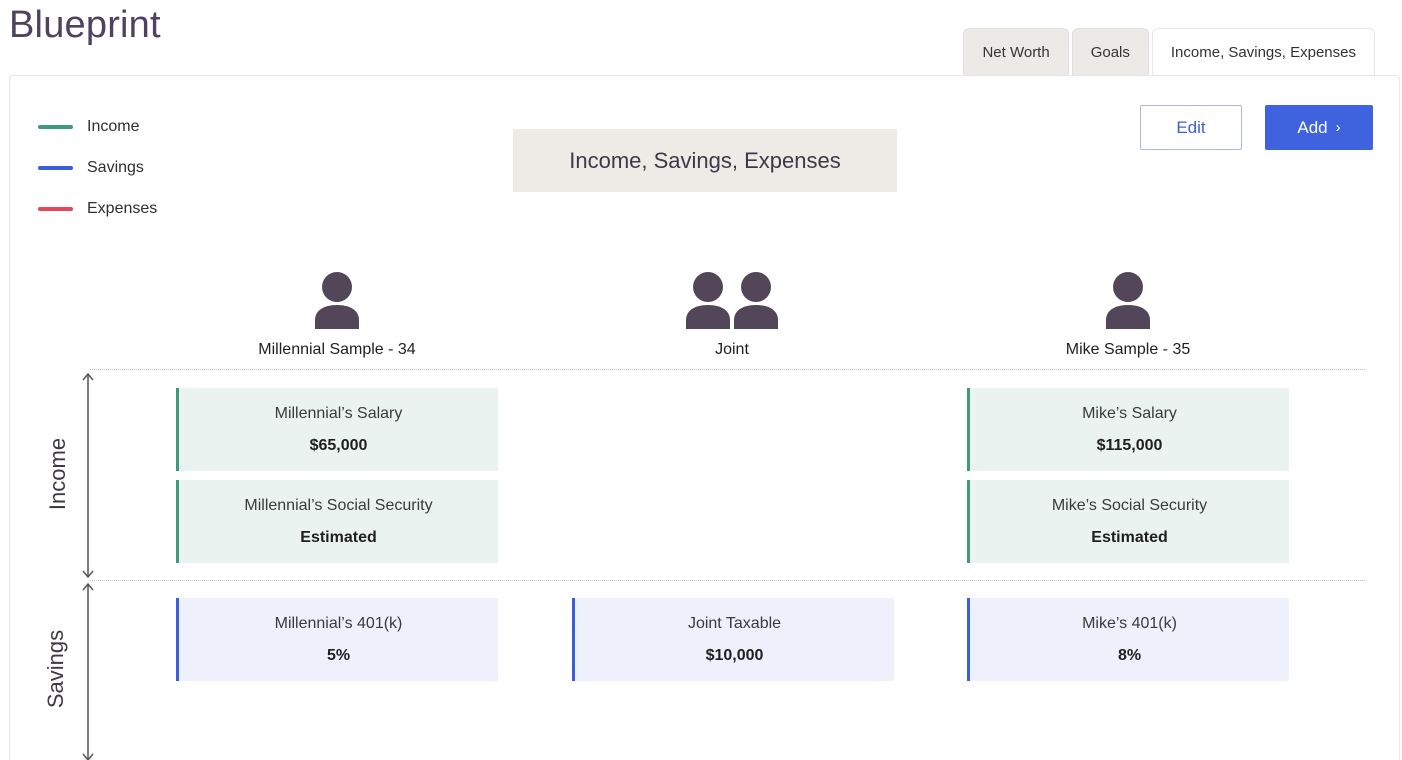 Image resolution: width=1402 pixels, height=760 pixels. What do you see at coordinates (734, 655) in the screenshot?
I see `card-value: $10,000` at bounding box center [734, 655].